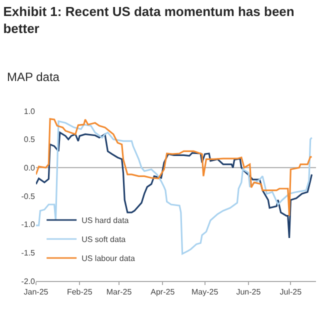  What do you see at coordinates (109, 259) in the screenshot?
I see `legend-label: US labour data` at bounding box center [109, 259].